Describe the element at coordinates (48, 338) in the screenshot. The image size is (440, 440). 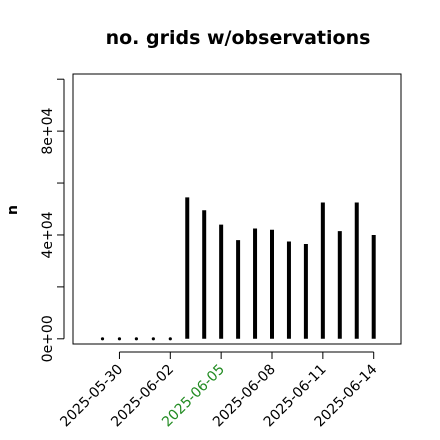
I see `y-tick-label: 0e+00` at that location.